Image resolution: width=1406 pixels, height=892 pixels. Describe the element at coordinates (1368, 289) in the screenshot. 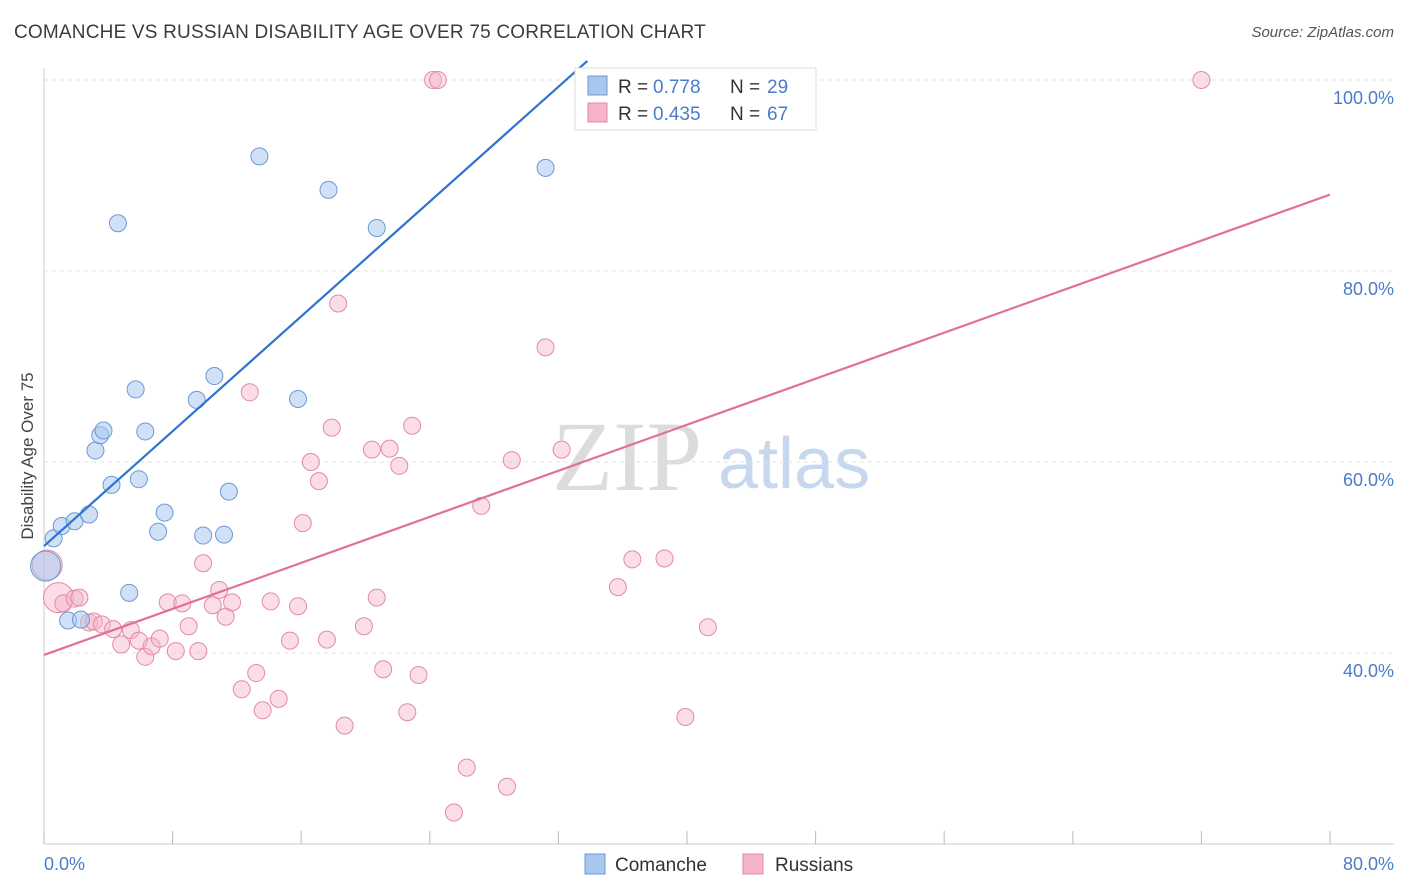

I see `y-tick-label: 80.0%` at that location.